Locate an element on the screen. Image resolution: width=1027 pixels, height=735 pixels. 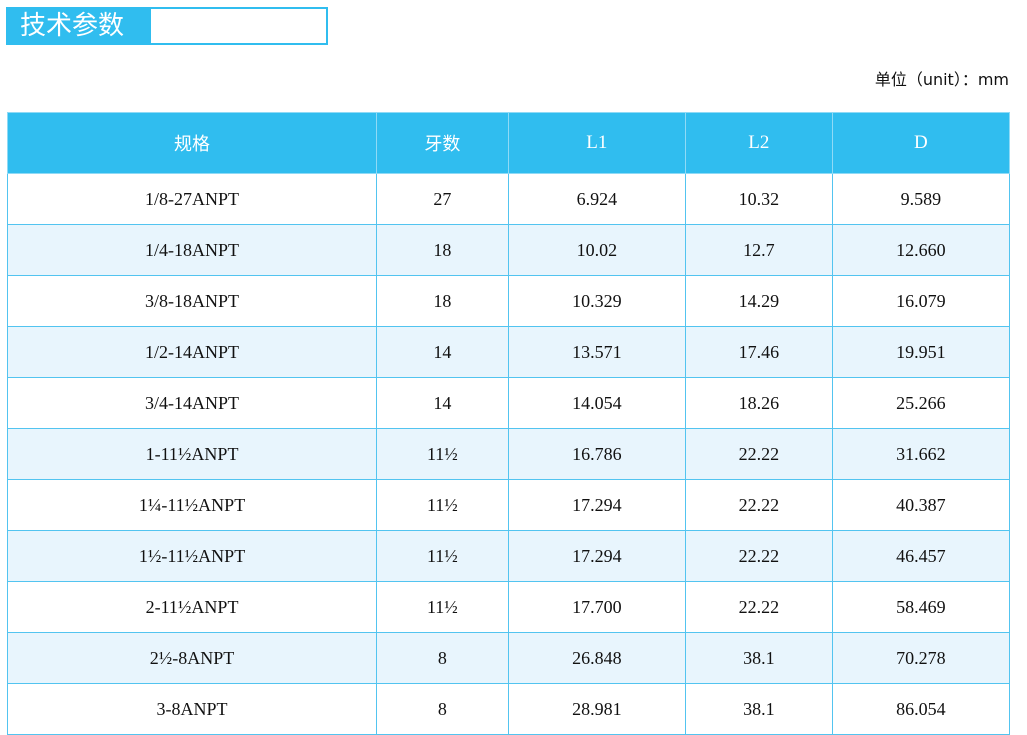
table-cell: 9.589 is located at coordinates (921, 199).